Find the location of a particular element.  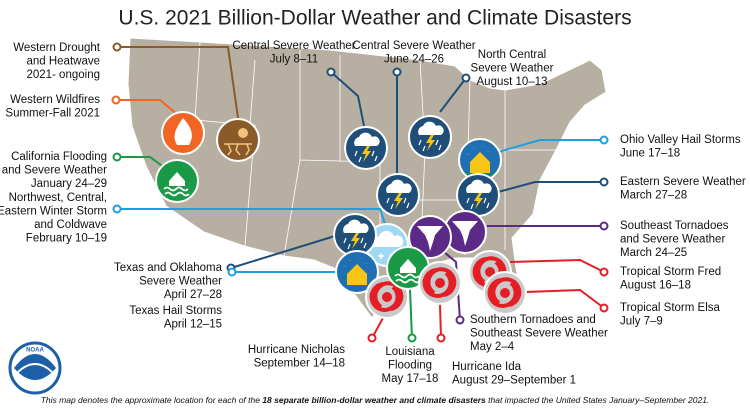

event-label: Flooding is located at coordinates (410, 366).